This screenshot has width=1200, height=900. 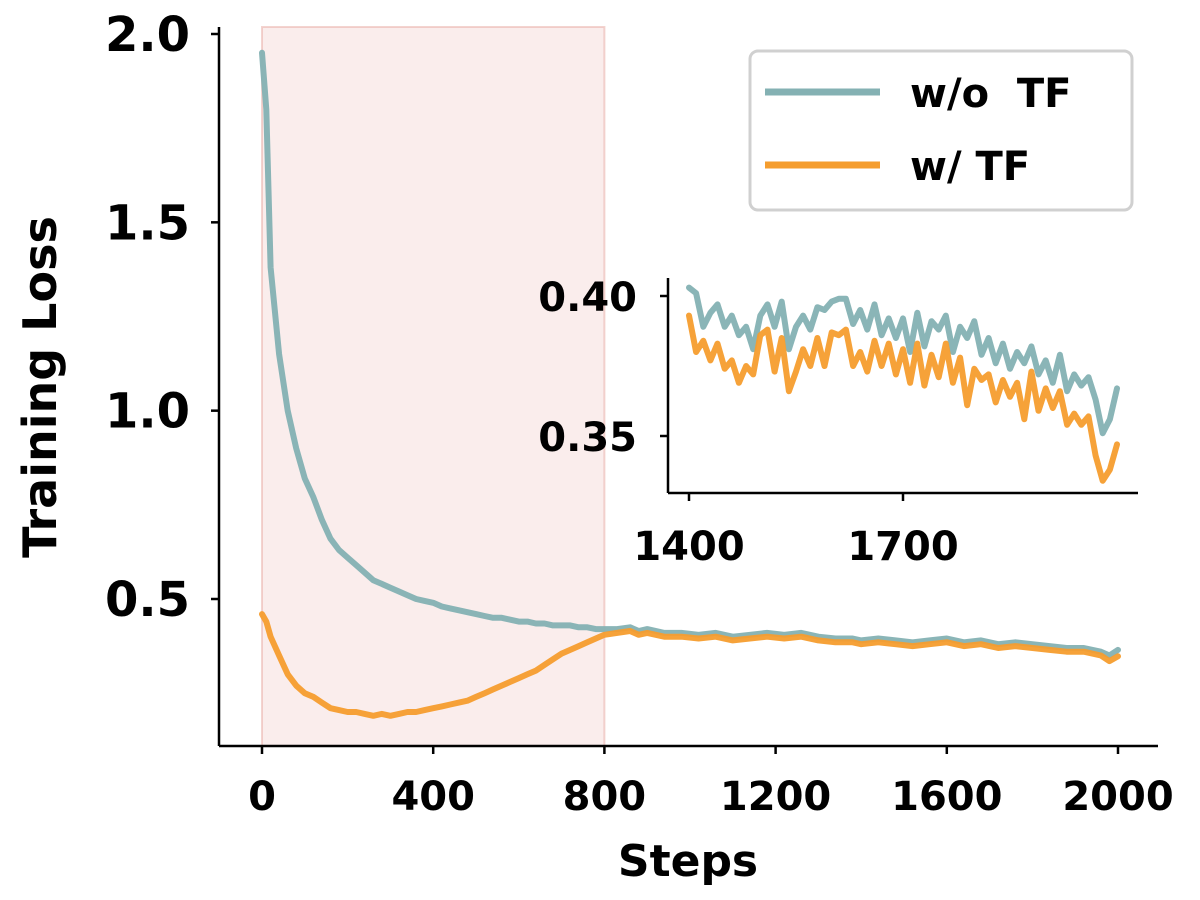 I want to click on x-tick-label: 2000, so click(x=1117, y=797).